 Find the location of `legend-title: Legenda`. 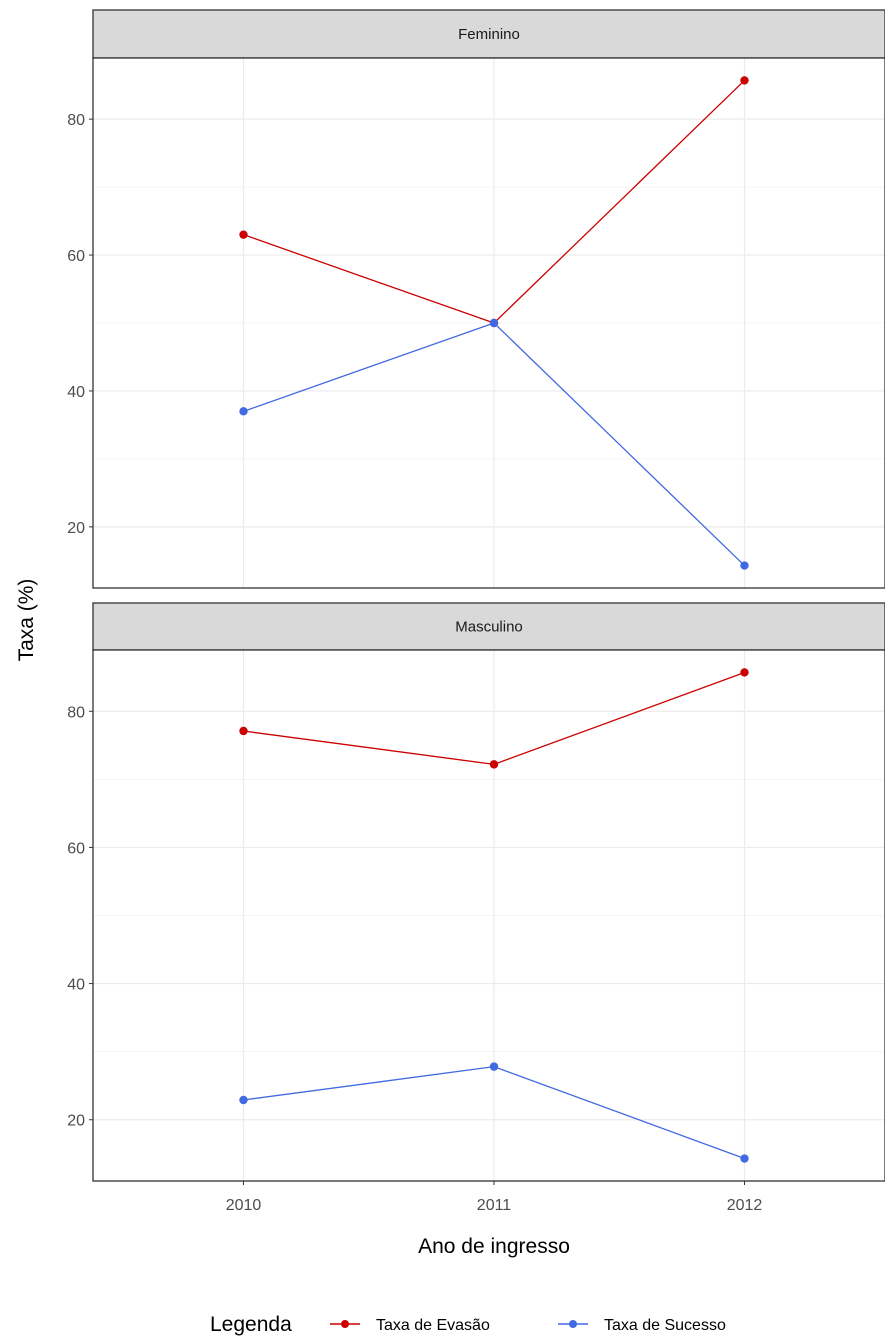

legend-title: Legenda is located at coordinates (251, 1324).